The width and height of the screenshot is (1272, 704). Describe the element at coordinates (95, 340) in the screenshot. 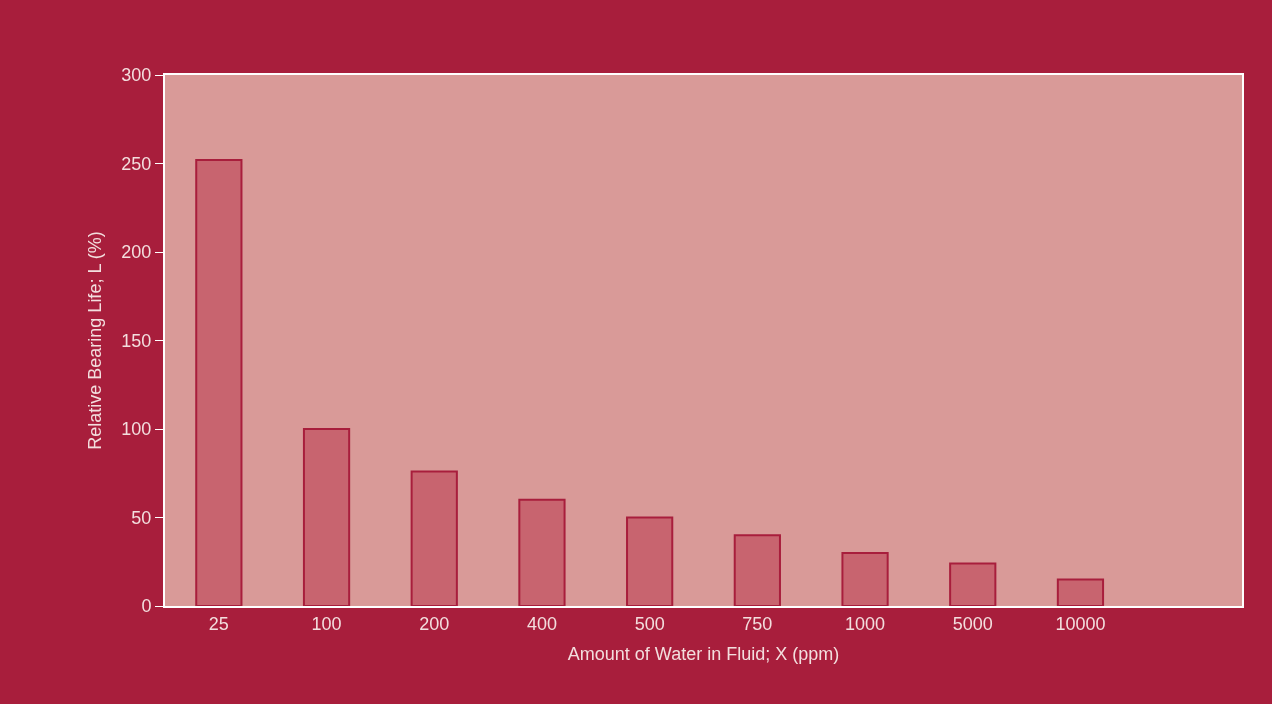

I see `y-axis-title: Relative Bearing Life; L (%)` at that location.